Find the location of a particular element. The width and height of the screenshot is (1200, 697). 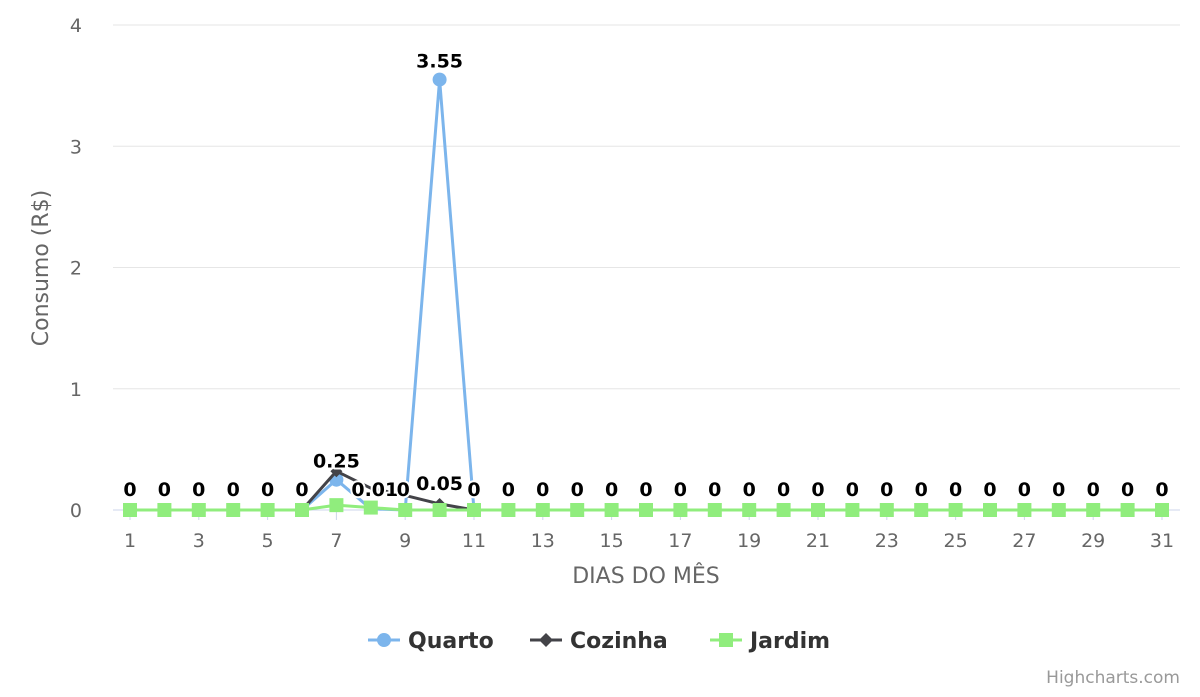

x-tick-label: 21 is located at coordinates (818, 541).